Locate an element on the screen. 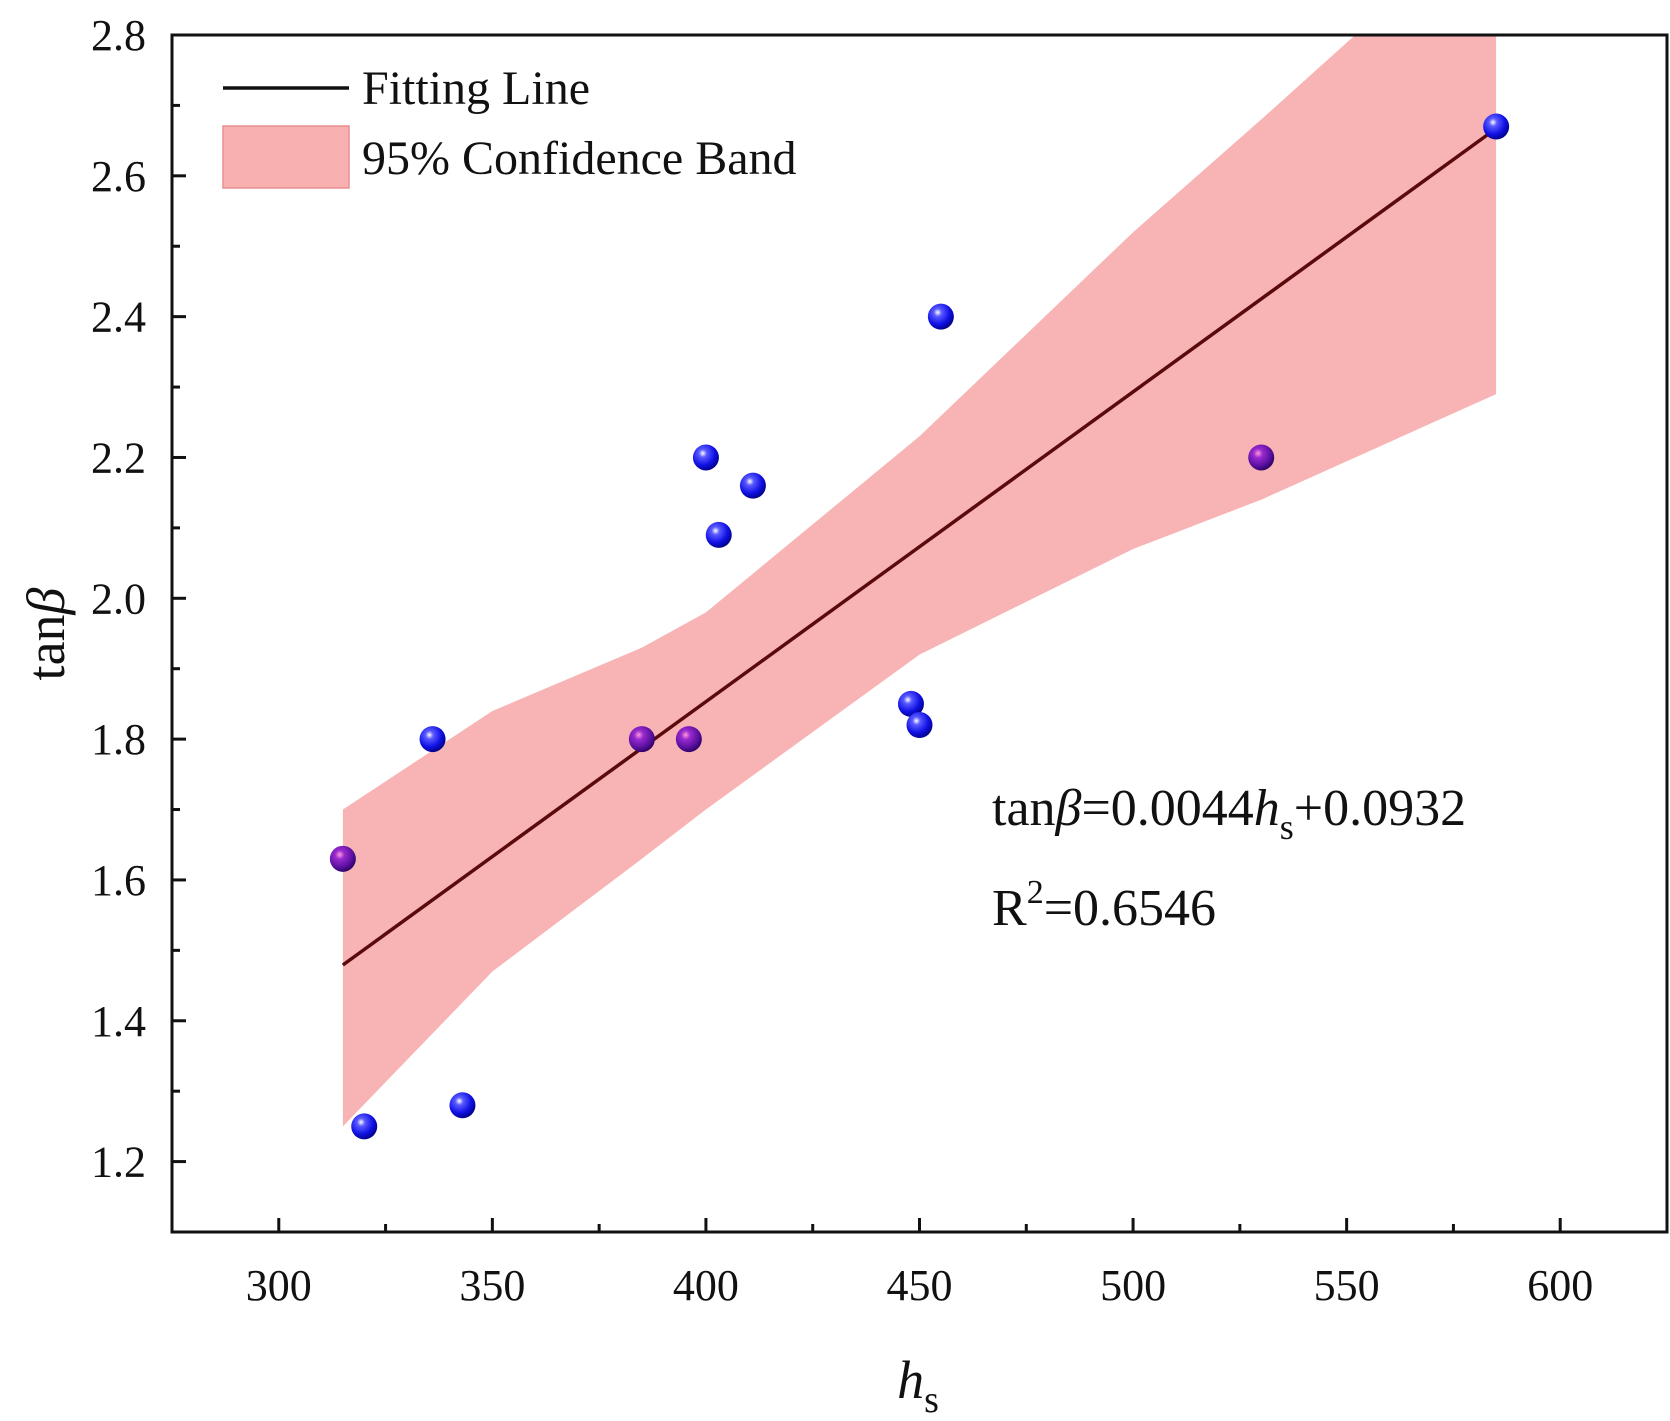 The height and width of the screenshot is (1421, 1670). x-tick-label: 550 is located at coordinates (1347, 1285).